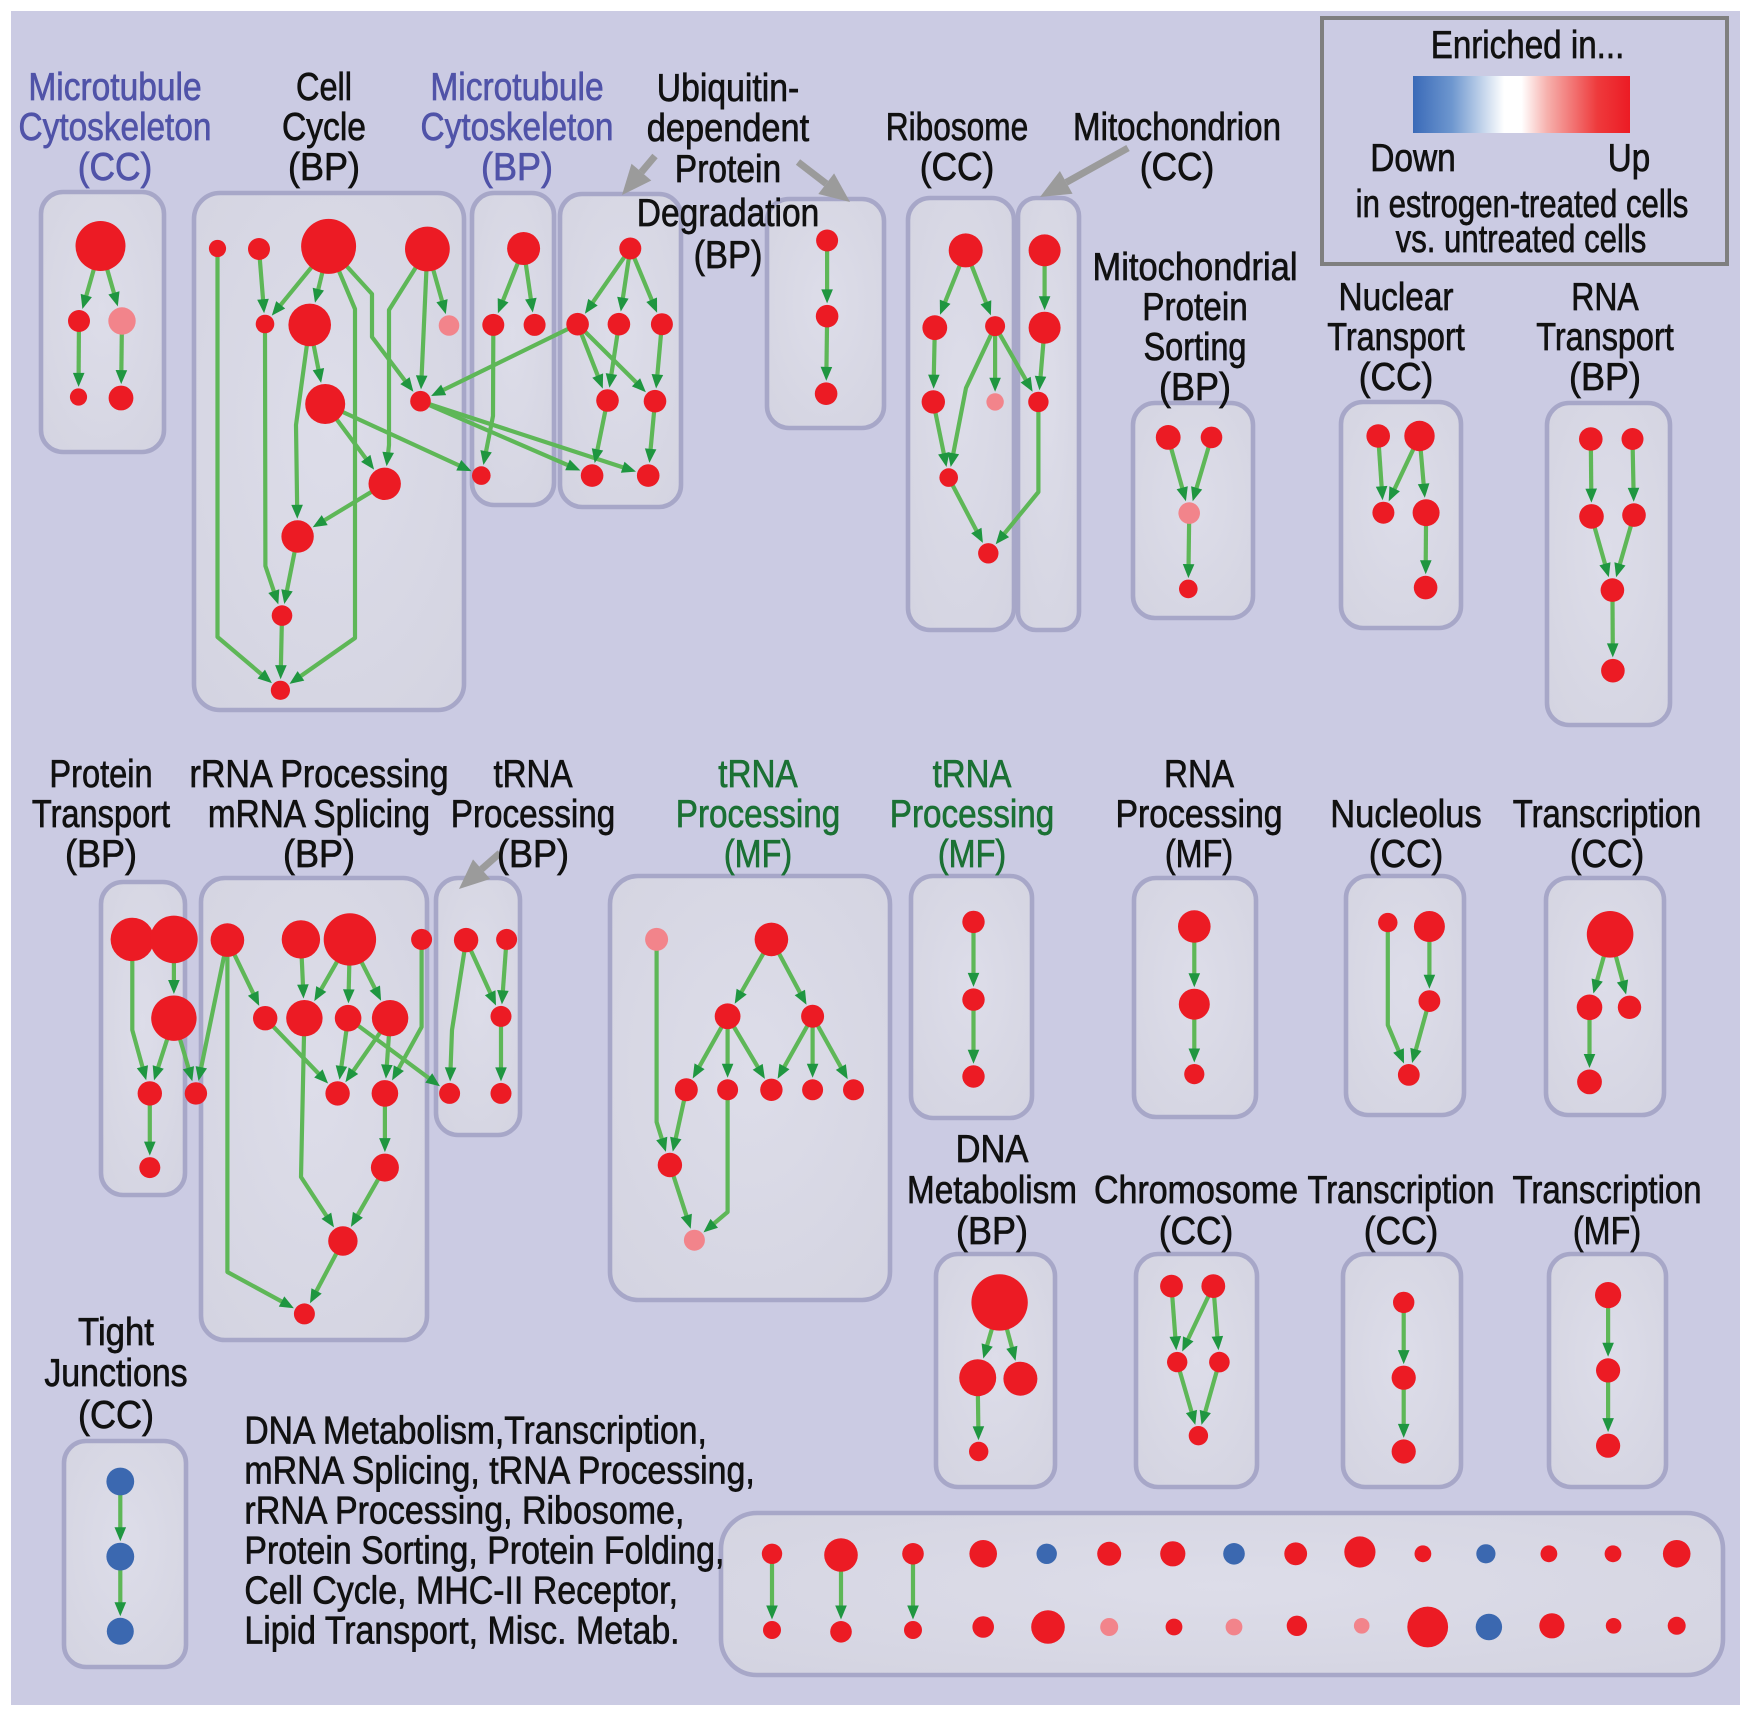  What do you see at coordinates (957, 127) in the screenshot?
I see `svg-text: Ribosome` at bounding box center [957, 127].